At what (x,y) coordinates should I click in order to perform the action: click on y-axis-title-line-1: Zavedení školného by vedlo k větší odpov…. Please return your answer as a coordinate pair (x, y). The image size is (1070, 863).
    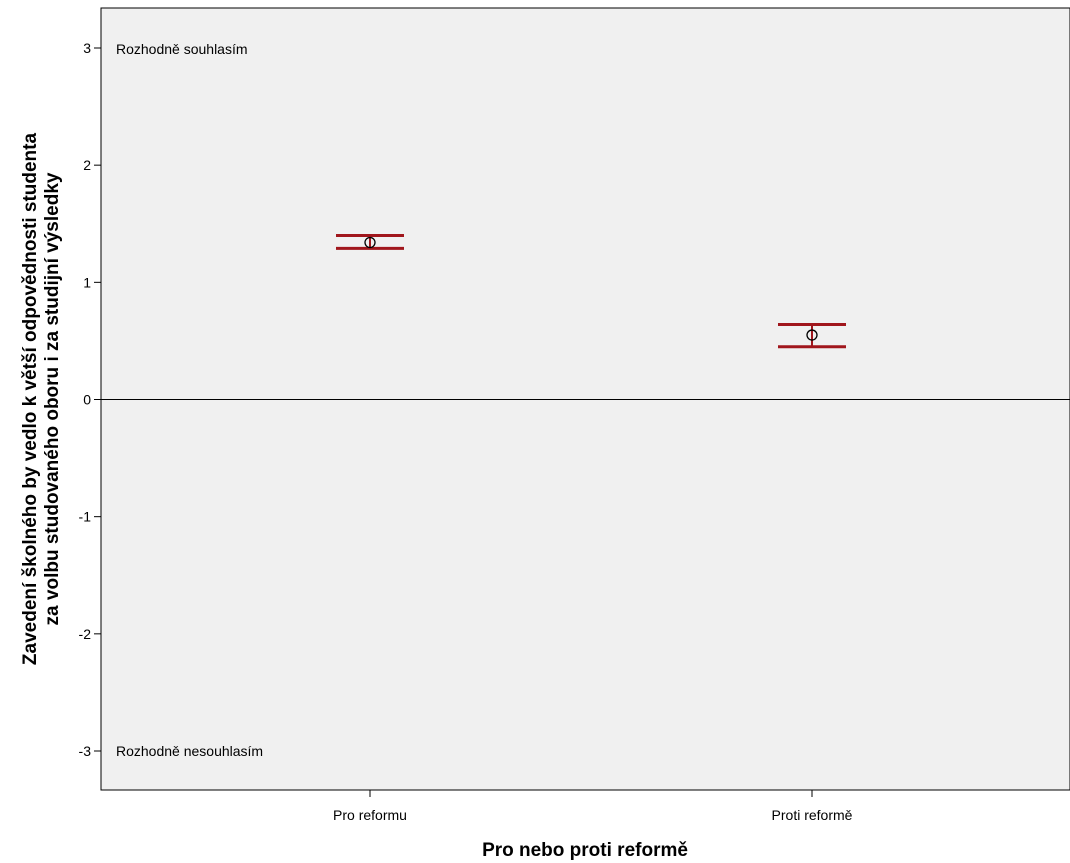
    Looking at the image, I should click on (30, 399).